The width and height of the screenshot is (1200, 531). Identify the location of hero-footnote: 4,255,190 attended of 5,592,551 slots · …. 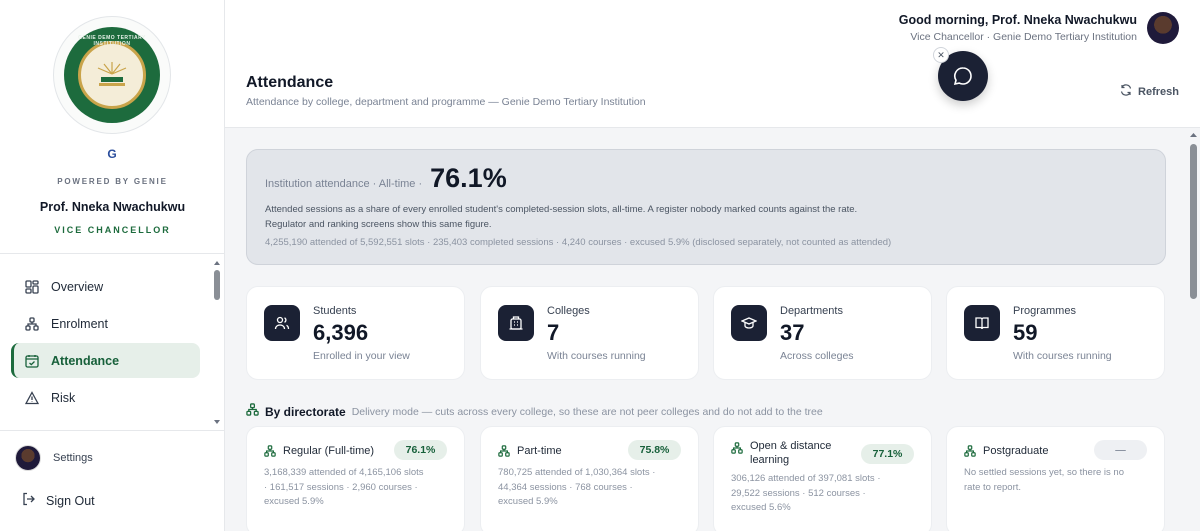
(578, 242).